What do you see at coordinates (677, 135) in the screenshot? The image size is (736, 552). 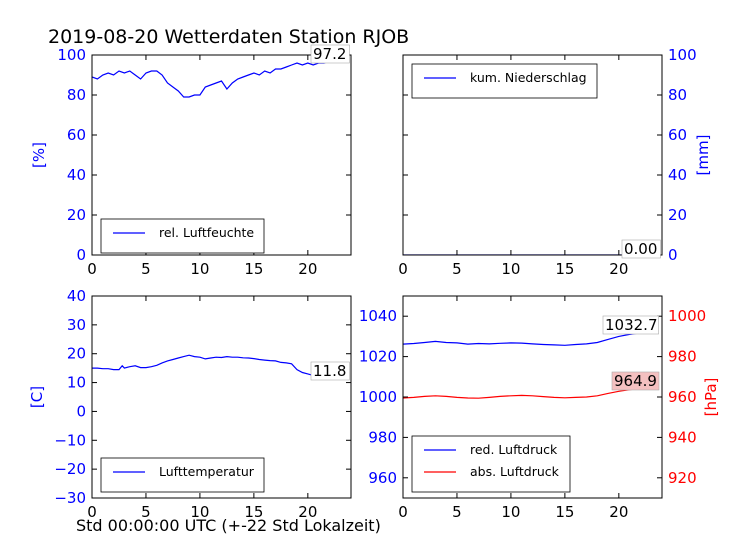 I see `precipitation-ytick-label-right: 60` at bounding box center [677, 135].